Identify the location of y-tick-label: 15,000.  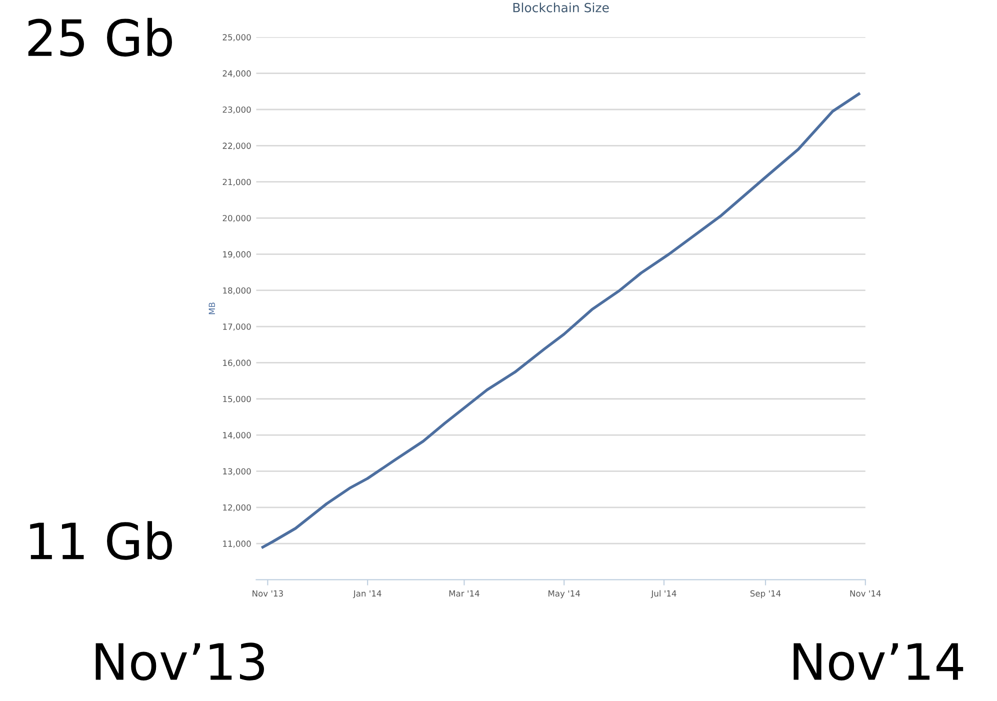
(237, 400).